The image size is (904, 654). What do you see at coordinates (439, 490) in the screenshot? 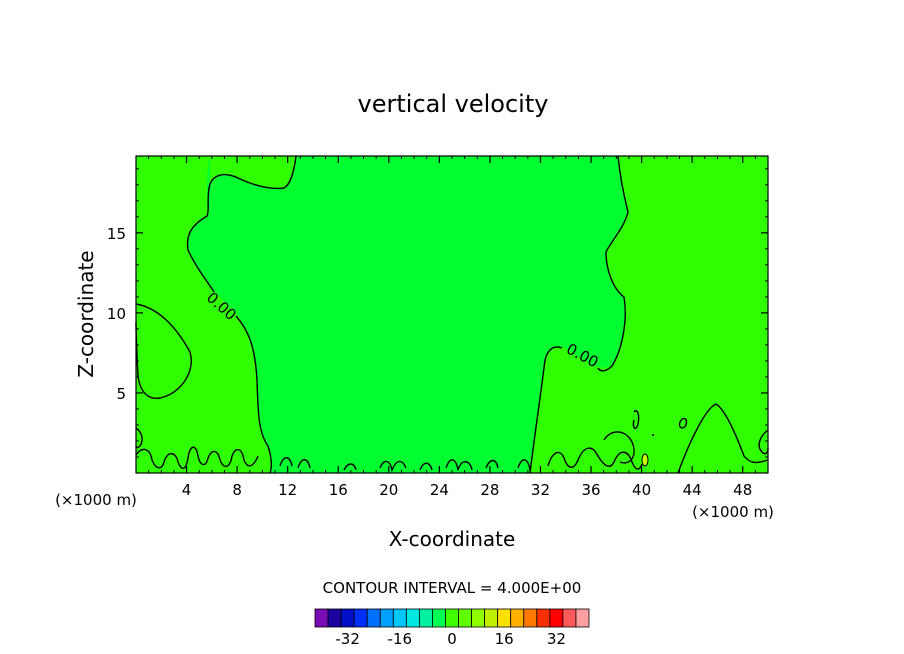
I see `x-tick-label: 24` at bounding box center [439, 490].